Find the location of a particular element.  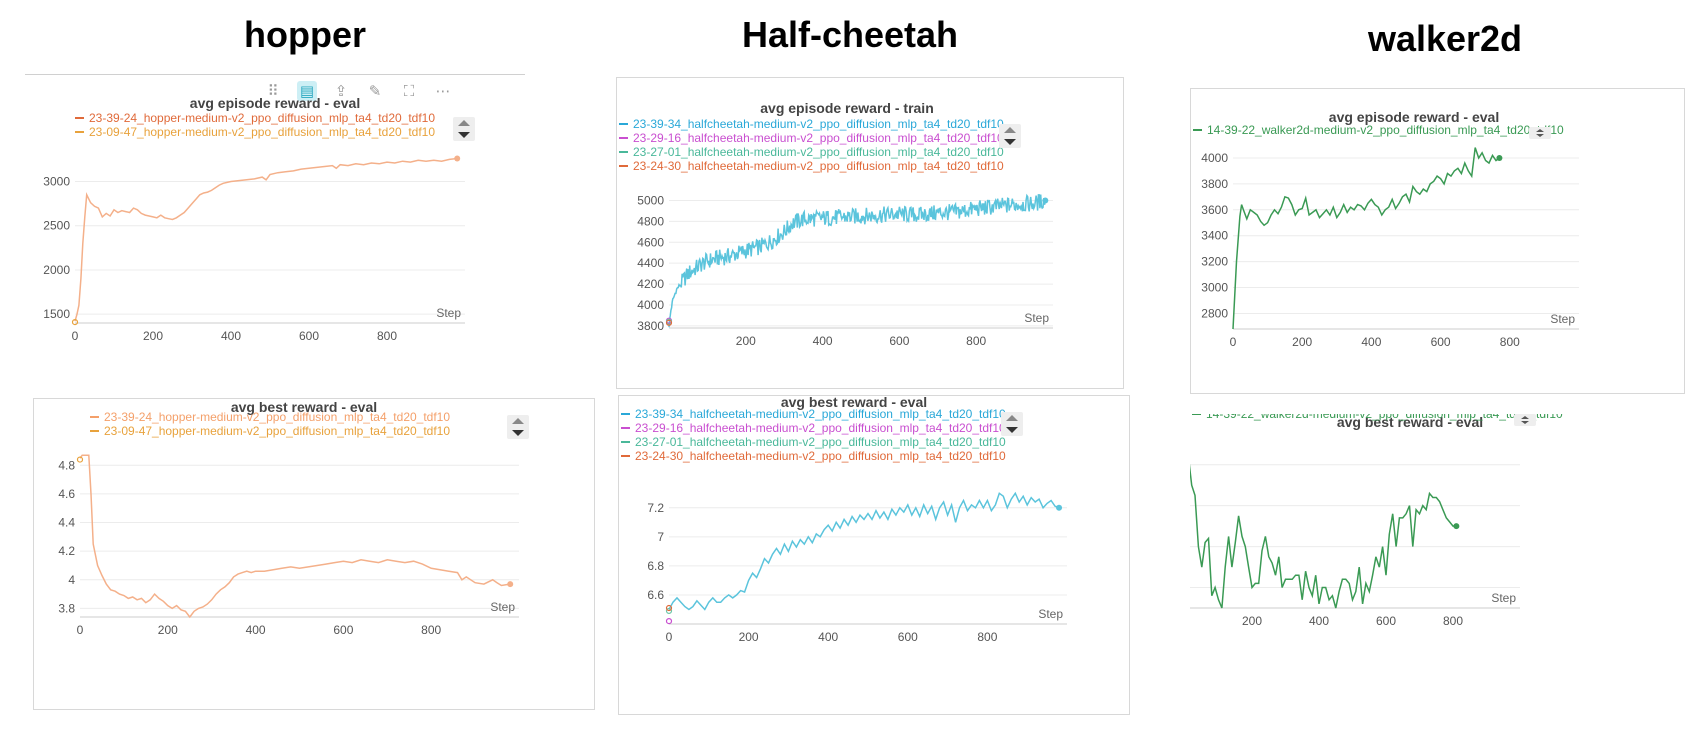

env-title-hopper: hopper is located at coordinates (305, 34).